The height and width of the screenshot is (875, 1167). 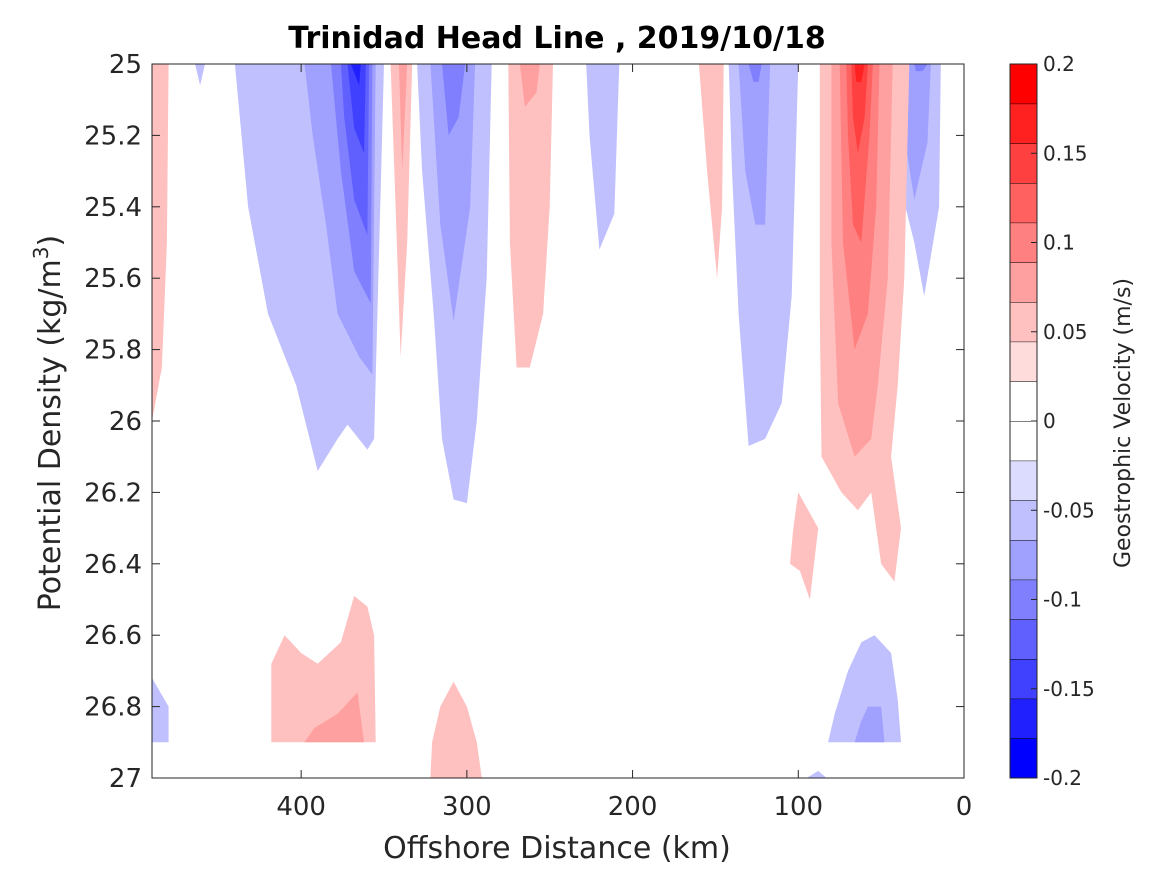 What do you see at coordinates (125, 779) in the screenshot?
I see `y-tick-label: 27` at bounding box center [125, 779].